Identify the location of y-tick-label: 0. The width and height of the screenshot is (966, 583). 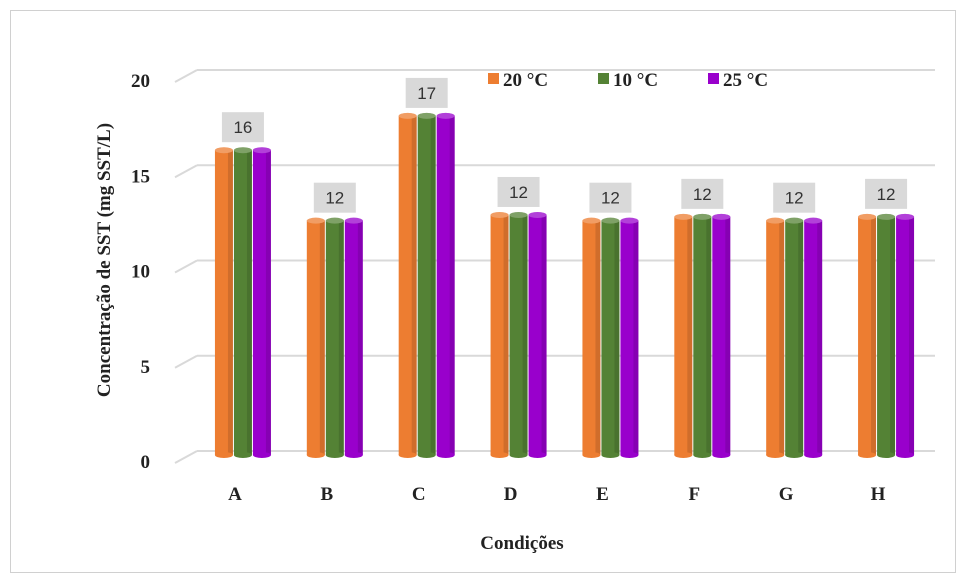
(146, 462).